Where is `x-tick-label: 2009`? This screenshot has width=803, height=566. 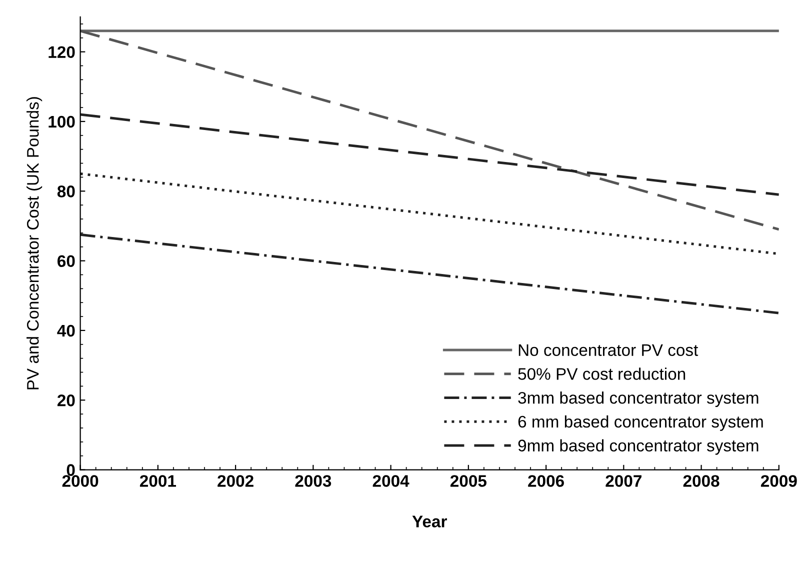 x-tick-label: 2009 is located at coordinates (778, 481).